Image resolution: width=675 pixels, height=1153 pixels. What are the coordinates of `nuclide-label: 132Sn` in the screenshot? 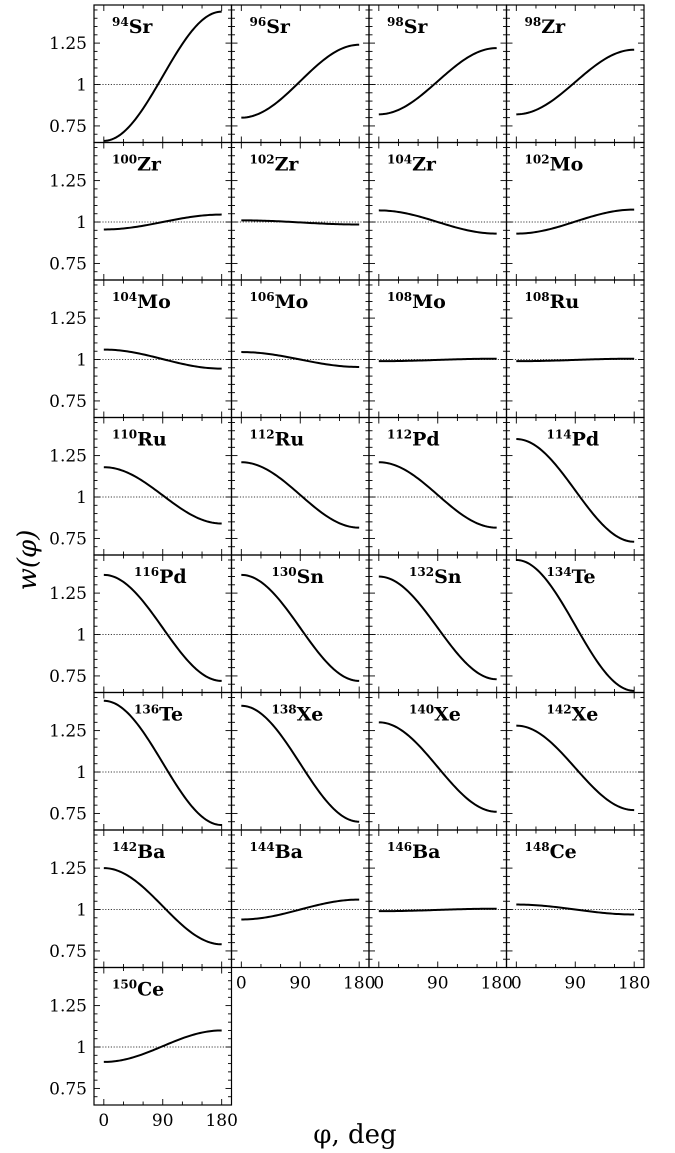 It's located at (435, 576).